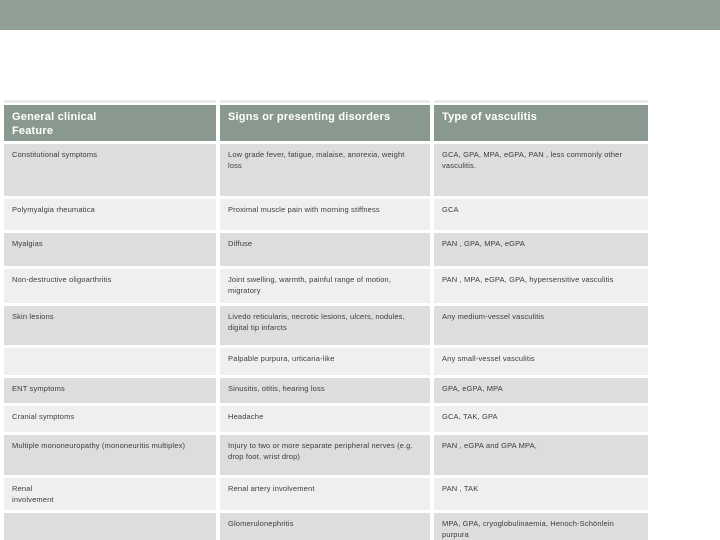 The width and height of the screenshot is (720, 540). I want to click on table-row: Myalgias Diffuse PAN , GPA, MPA, eGPA, so click(326, 249).